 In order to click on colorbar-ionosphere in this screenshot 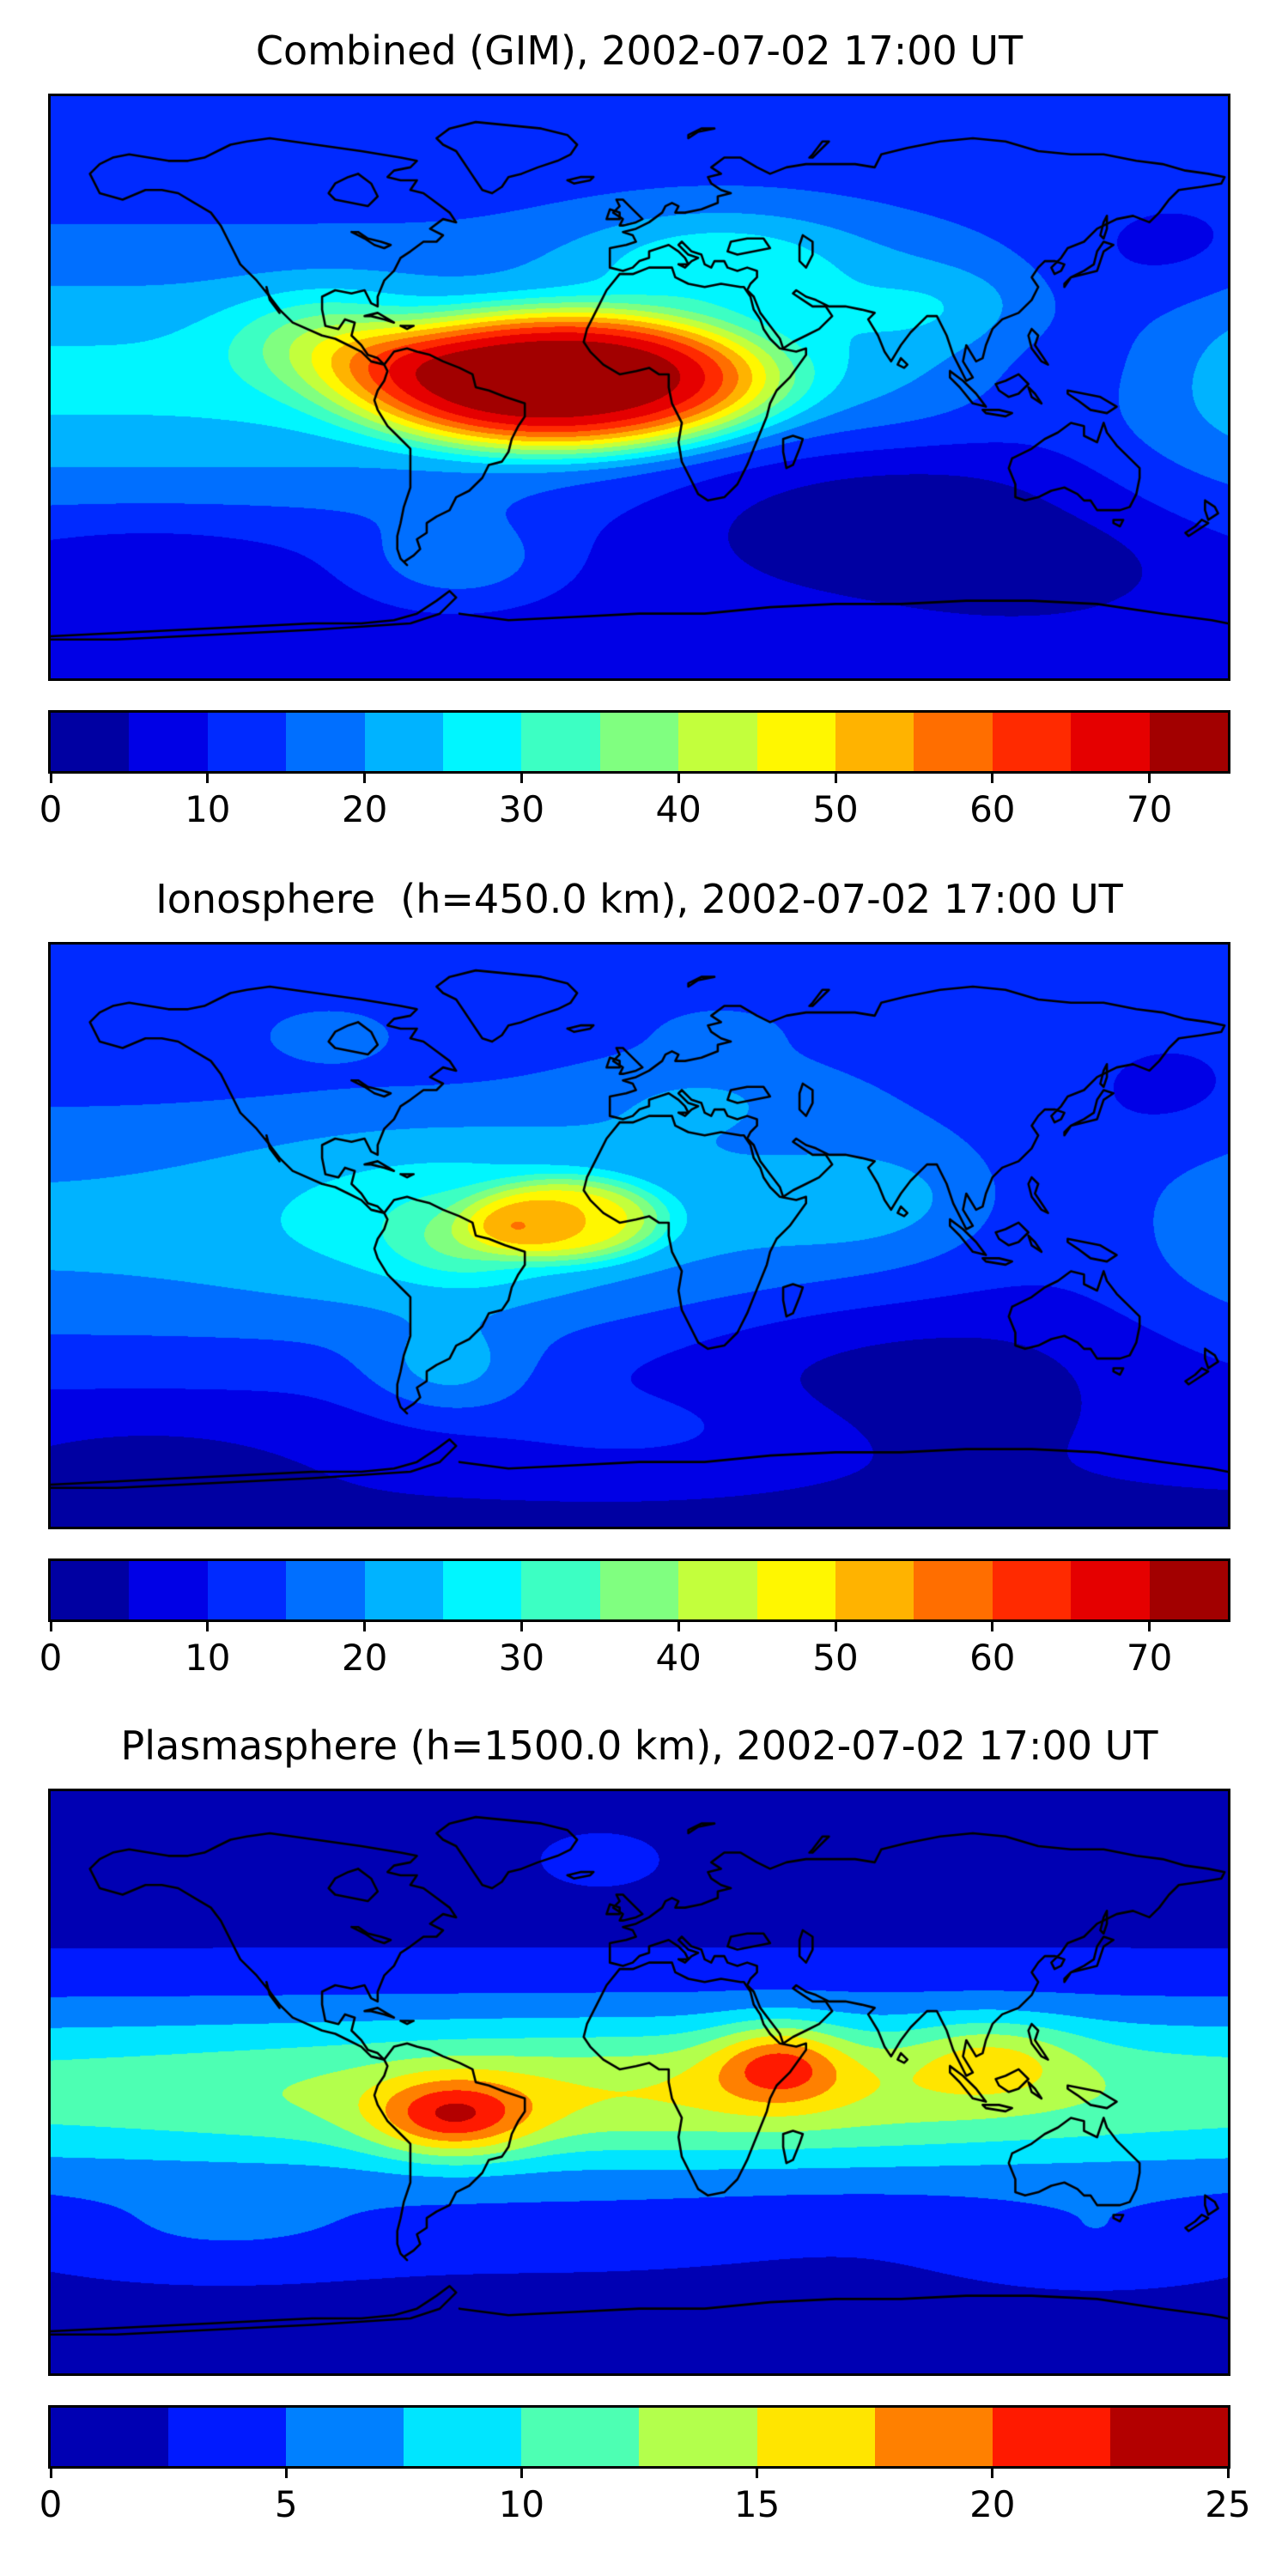, I will do `click(639, 1590)`.